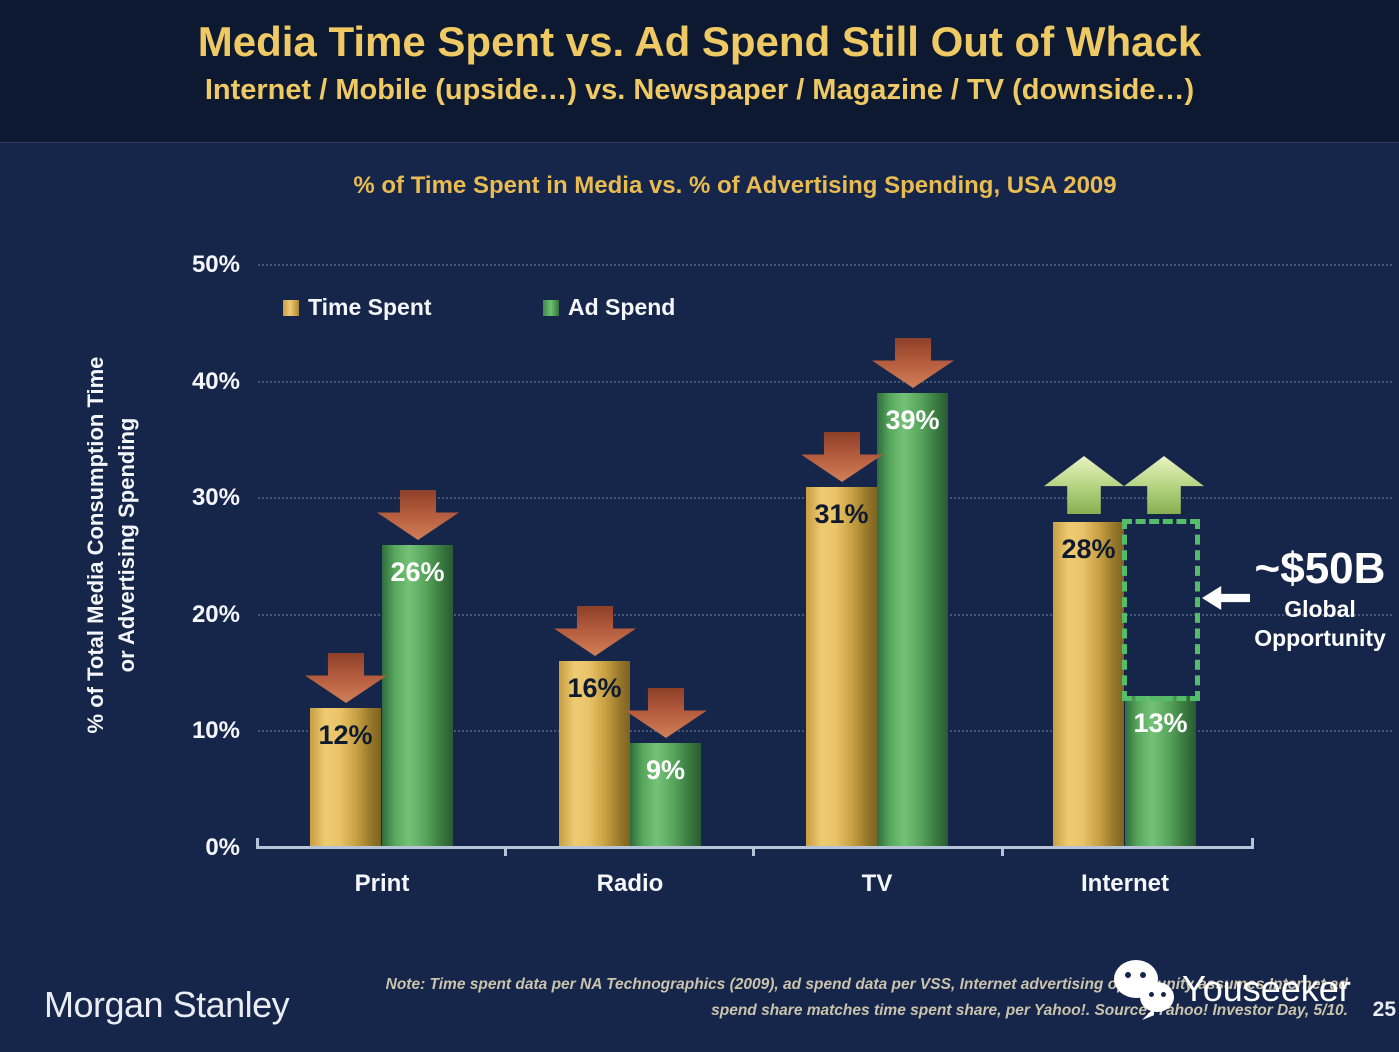 This screenshot has height=1052, width=1399. Describe the element at coordinates (551, 307) in the screenshot. I see `legend-swatch-green` at that location.